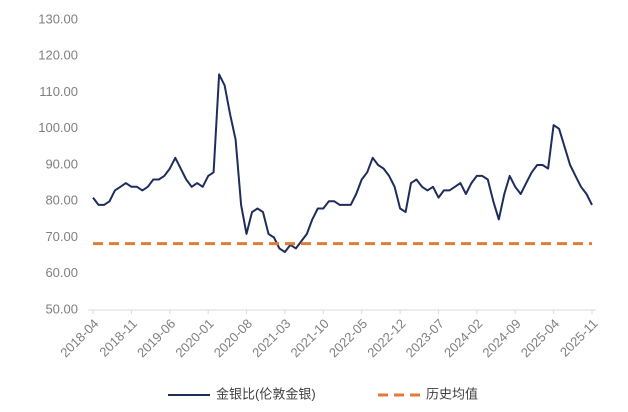 The height and width of the screenshot is (412, 628). I want to click on x-tick-label: 2024-02, so click(463, 338).